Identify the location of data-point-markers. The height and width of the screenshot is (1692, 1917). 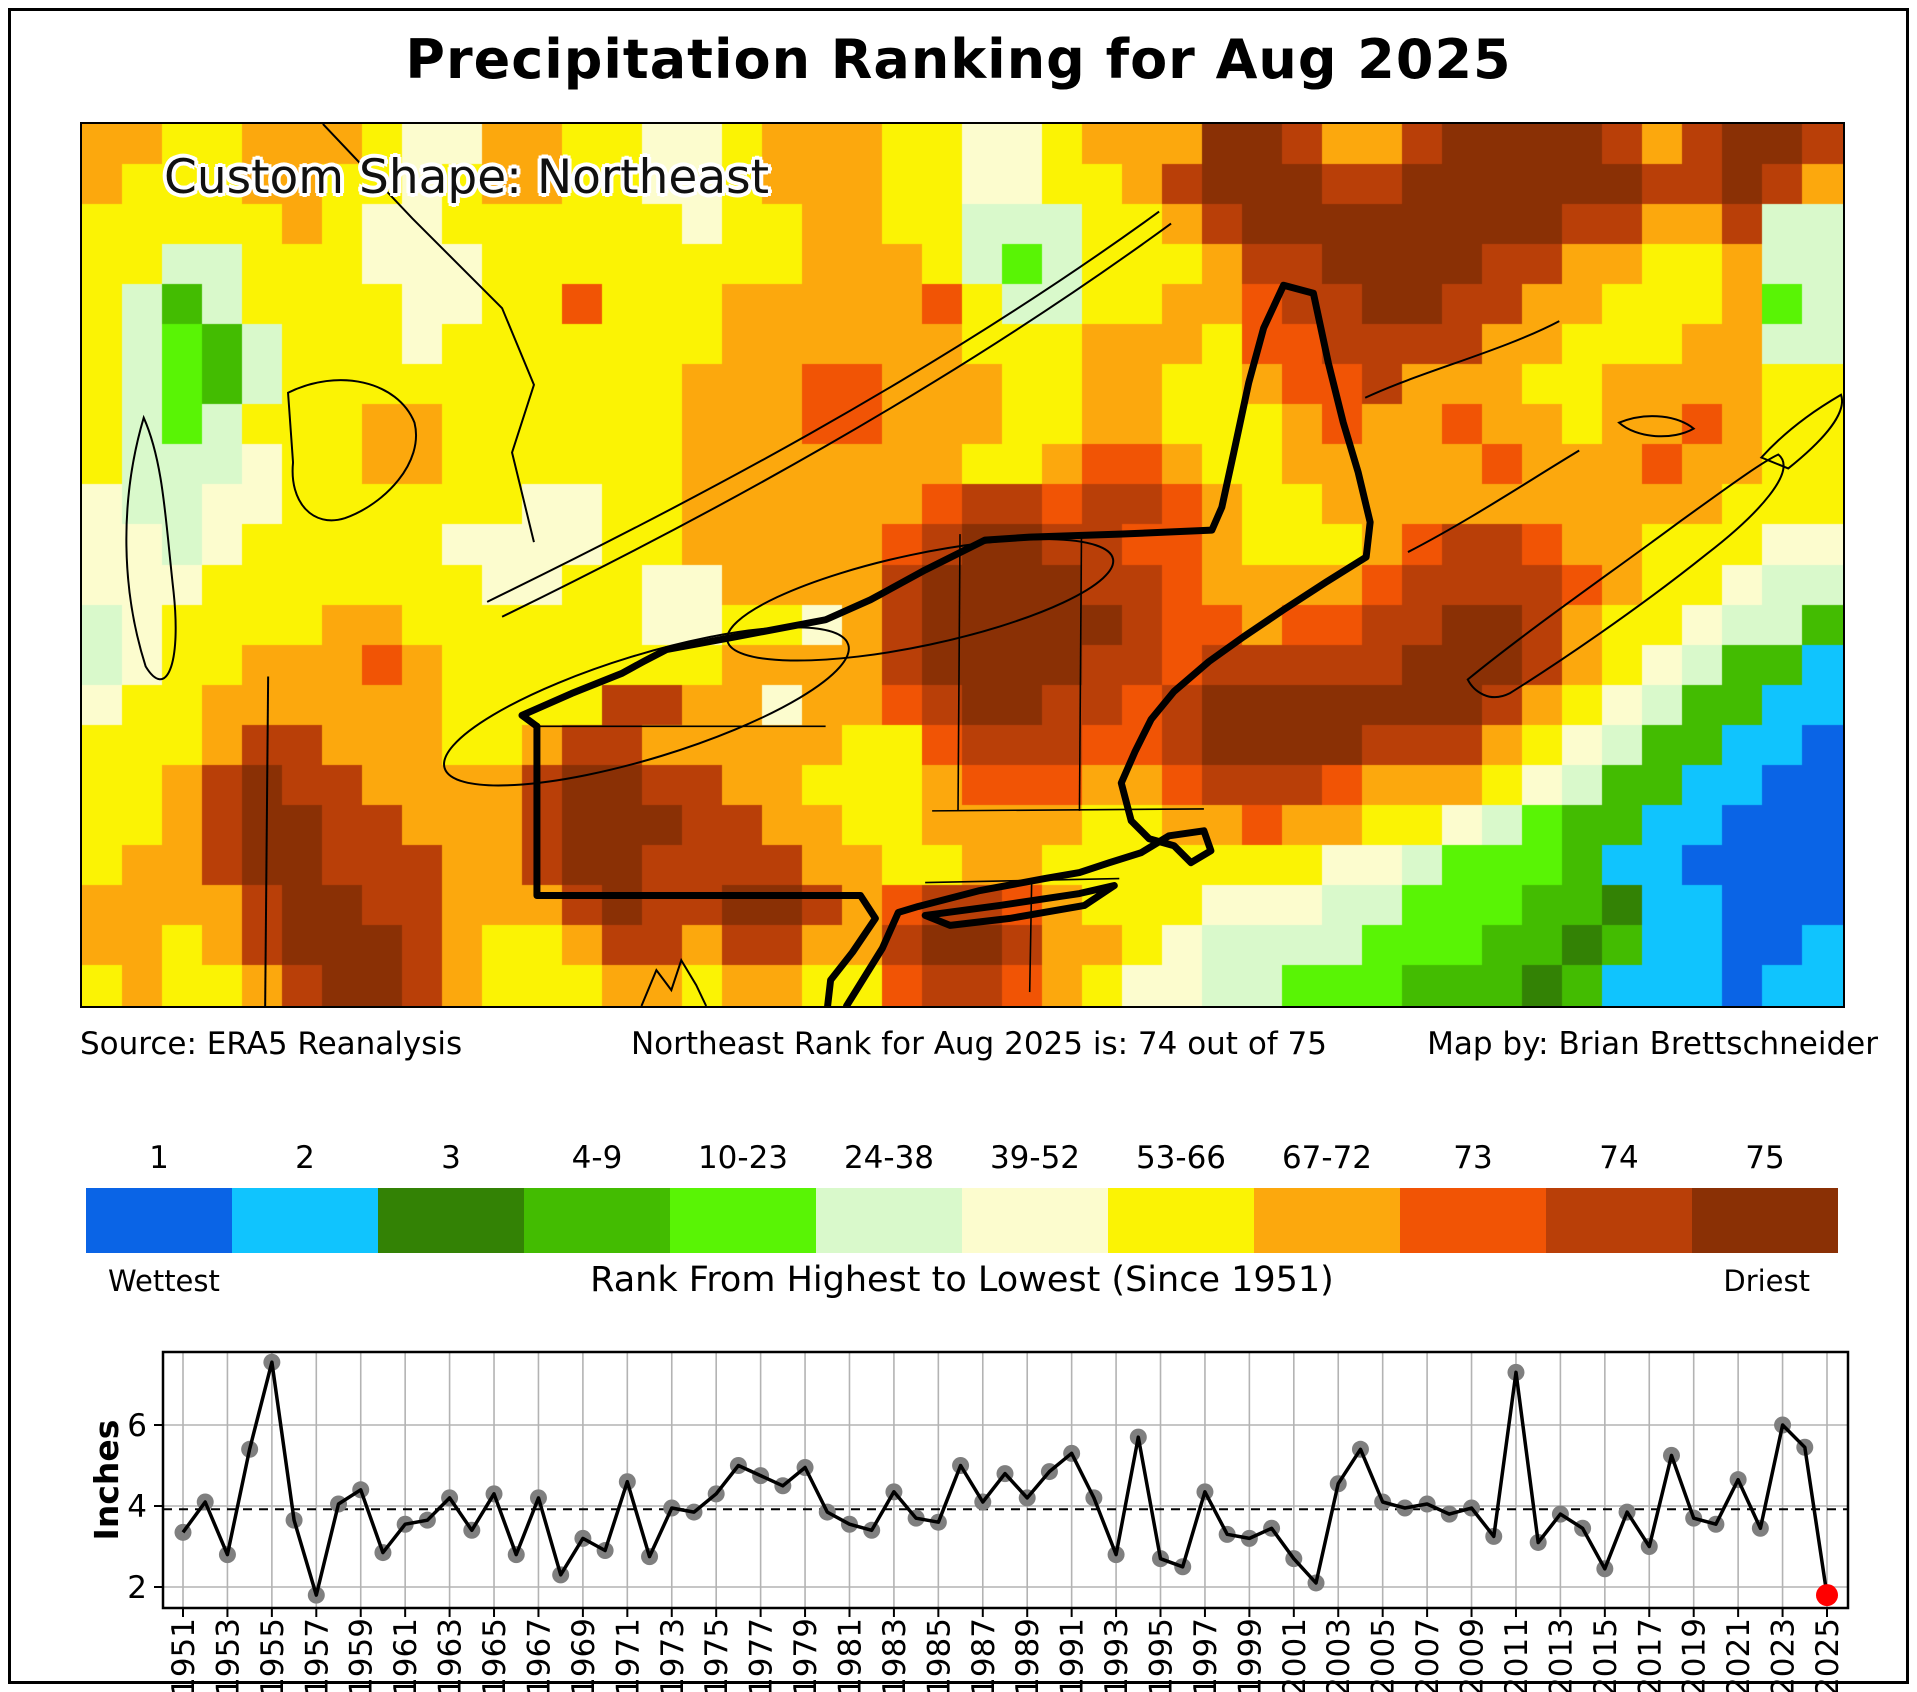
(994, 1478).